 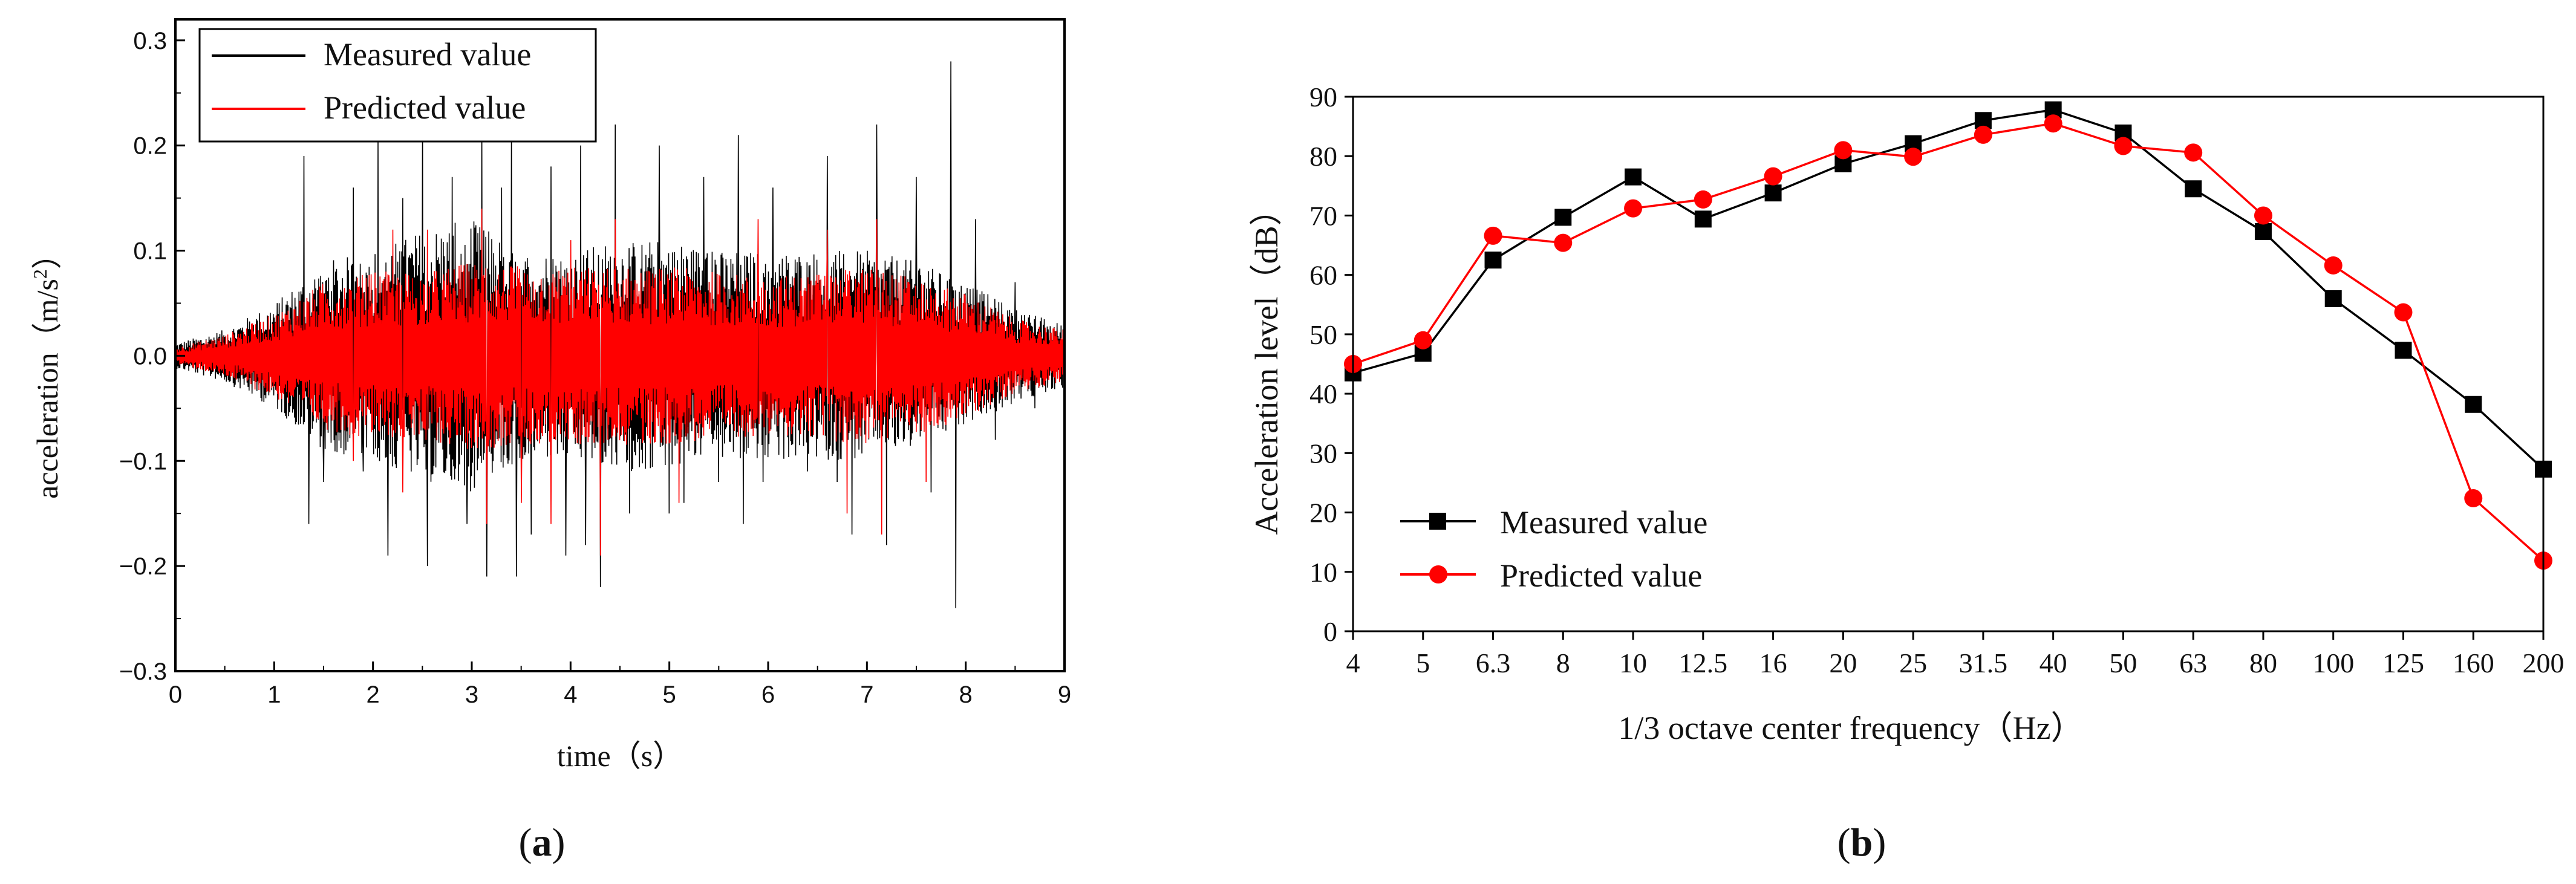 What do you see at coordinates (1601, 575) in the screenshot?
I see `panel-b-legend-label-predicted: Predicted value` at bounding box center [1601, 575].